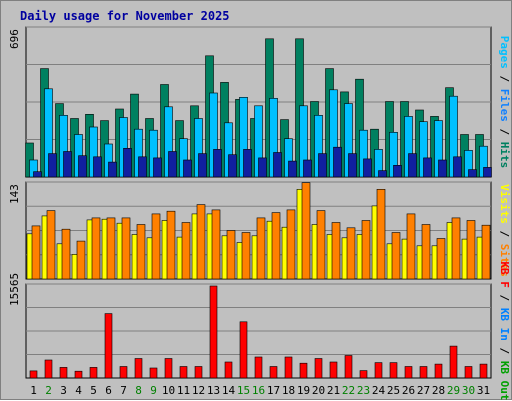 The image size is (512, 401). Describe the element at coordinates (438, 390) in the screenshot. I see `day-label-28: 28` at that location.